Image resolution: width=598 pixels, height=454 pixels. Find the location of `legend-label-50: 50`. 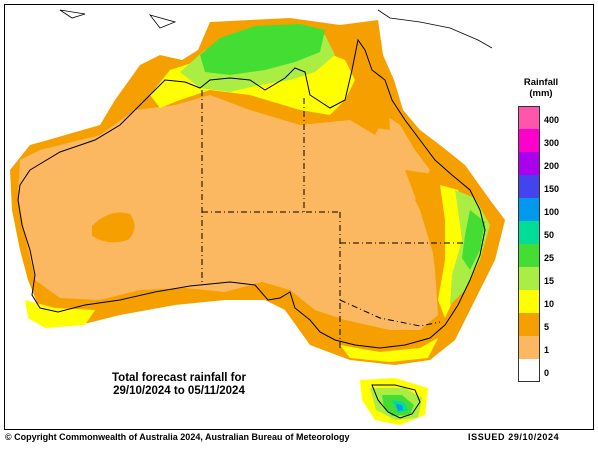

legend-label-50: 50 is located at coordinates (549, 235).